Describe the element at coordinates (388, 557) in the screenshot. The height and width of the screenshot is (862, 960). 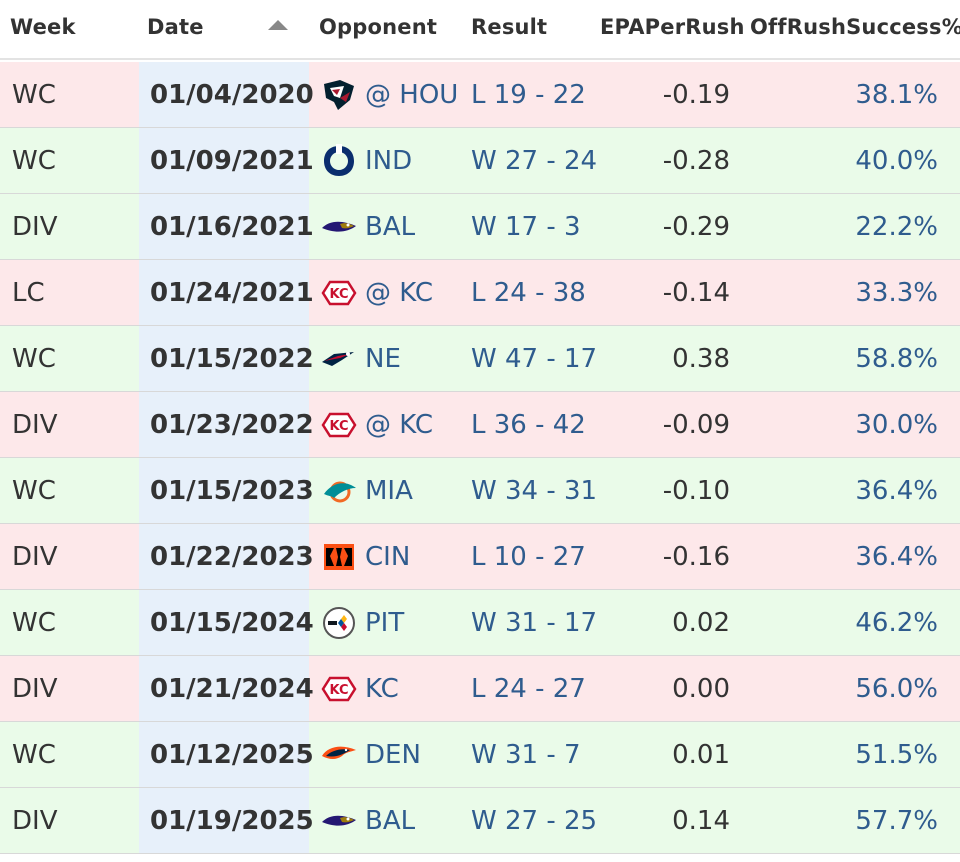
I see `opponent-link: CIN` at that location.